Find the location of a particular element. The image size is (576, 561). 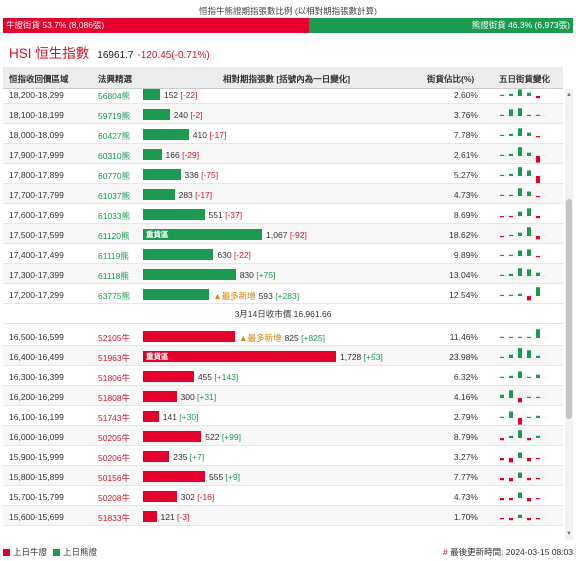

product-code-link: 51833牛 is located at coordinates (114, 518).